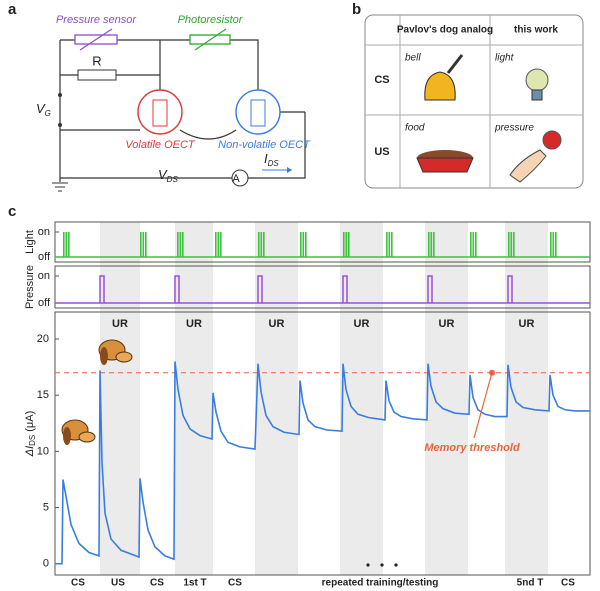 This screenshot has height=591, width=600. I want to click on arrow-head, so click(289, 170).